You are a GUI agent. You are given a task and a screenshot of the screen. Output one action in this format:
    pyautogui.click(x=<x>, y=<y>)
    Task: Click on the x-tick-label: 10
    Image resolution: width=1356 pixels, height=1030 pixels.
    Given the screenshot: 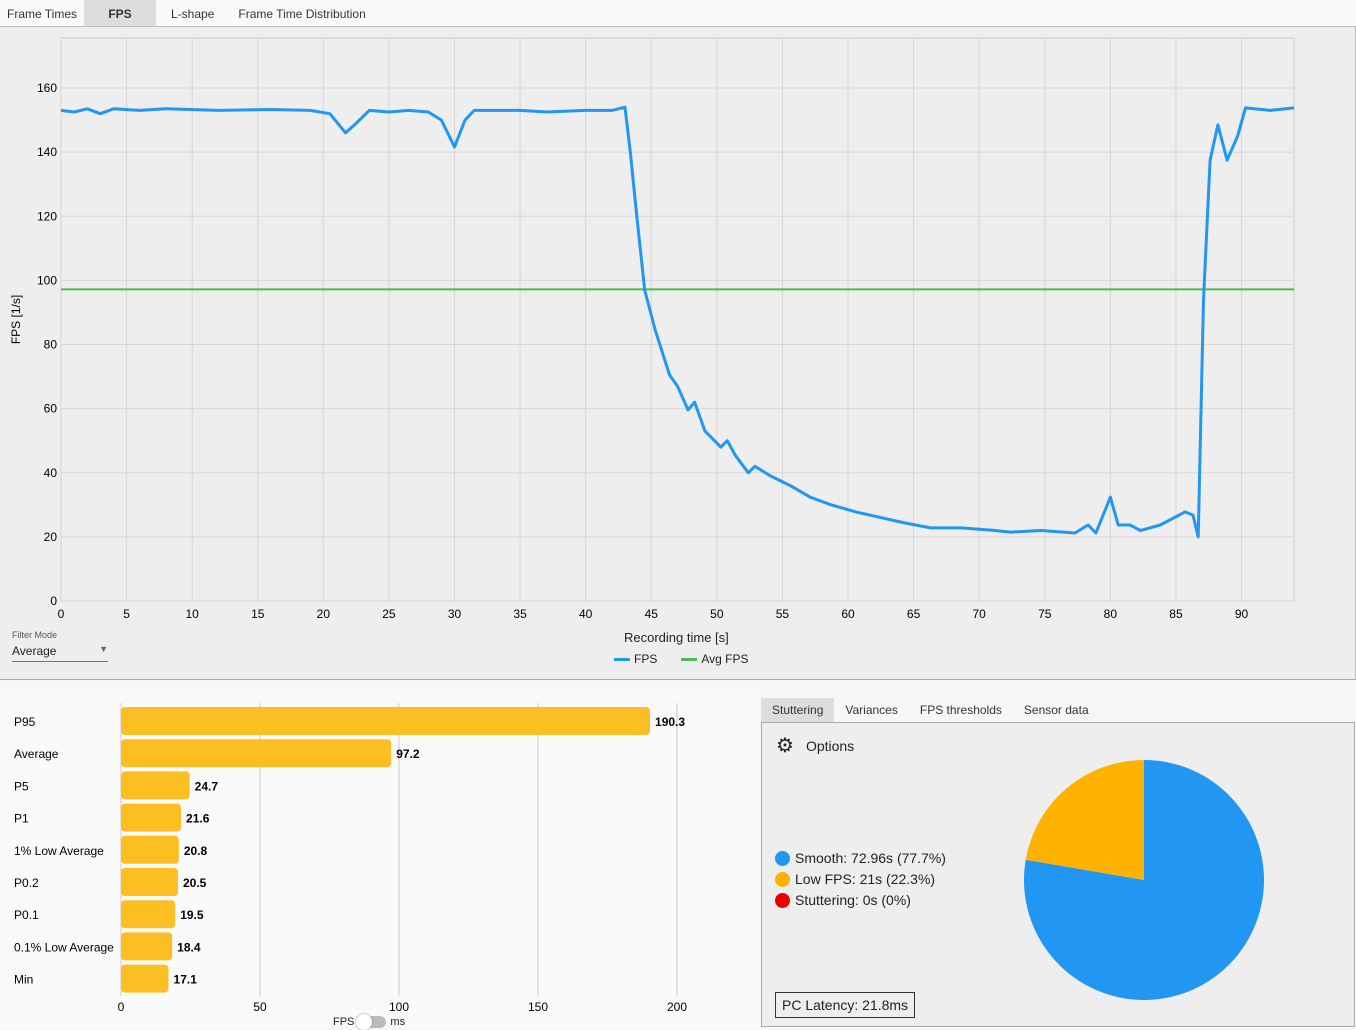 What is the action you would take?
    pyautogui.click(x=192, y=614)
    